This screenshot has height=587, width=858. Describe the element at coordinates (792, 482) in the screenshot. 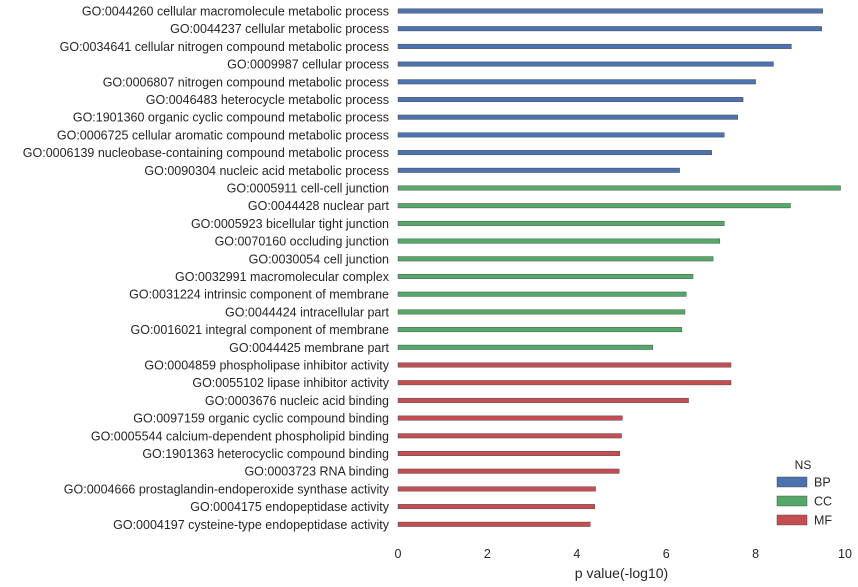

I see `legend-swatch-bp` at that location.